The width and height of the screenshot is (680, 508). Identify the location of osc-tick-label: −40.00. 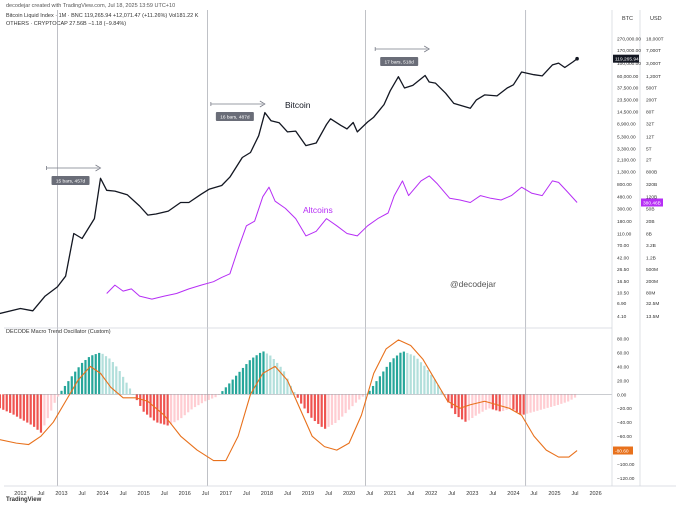
(624, 423).